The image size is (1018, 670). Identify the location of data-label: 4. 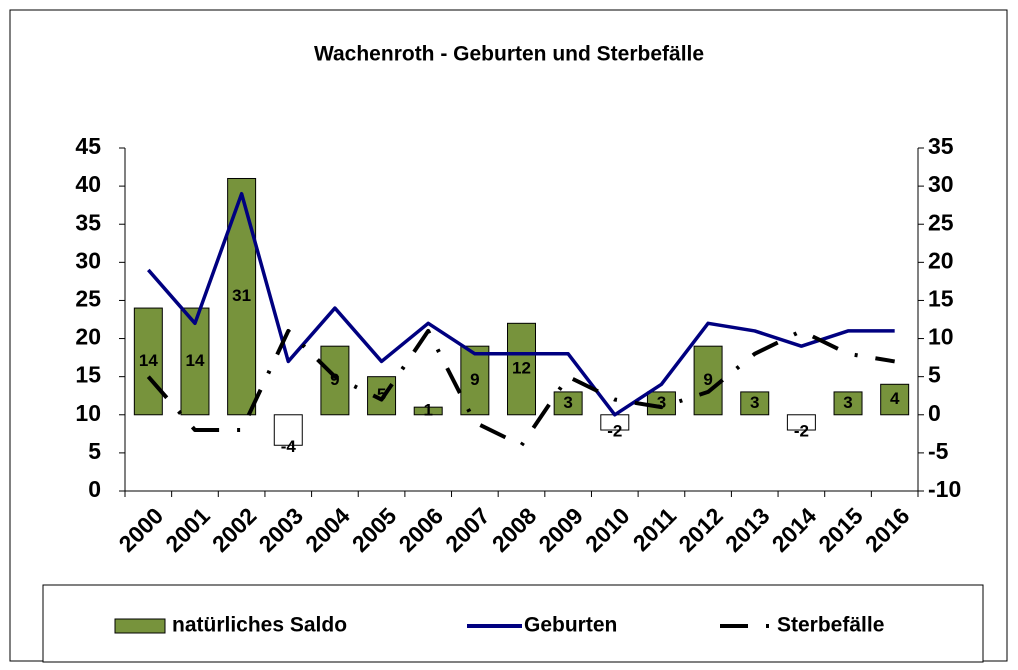
(895, 398).